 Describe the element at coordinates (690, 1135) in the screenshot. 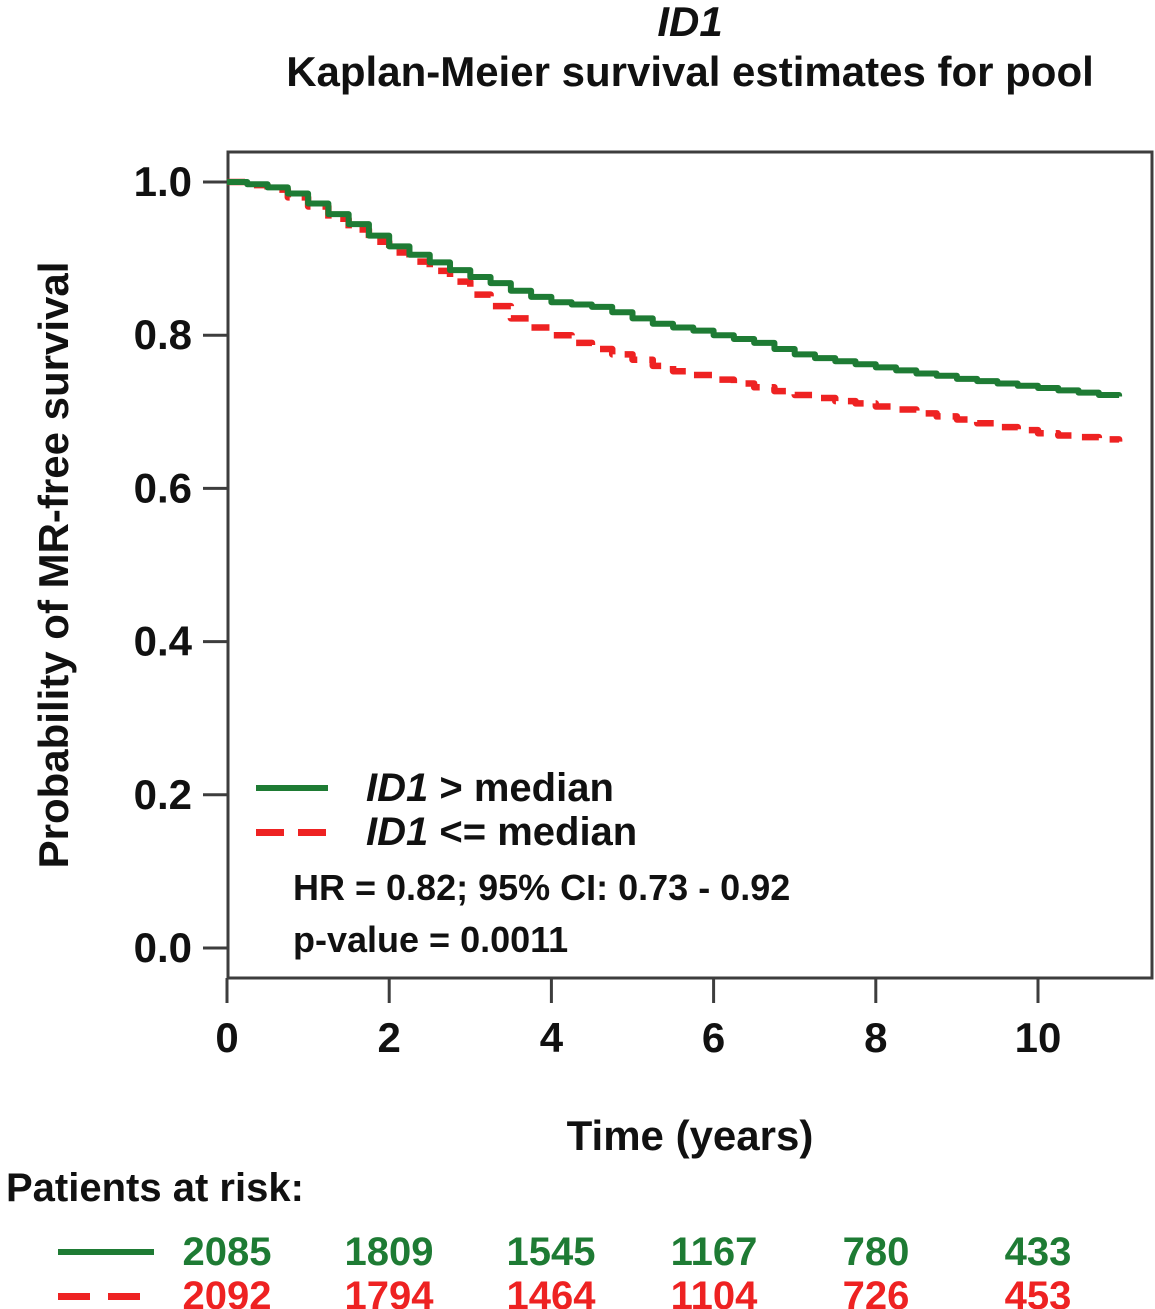

I see `x-axis-label: Time (years)` at that location.